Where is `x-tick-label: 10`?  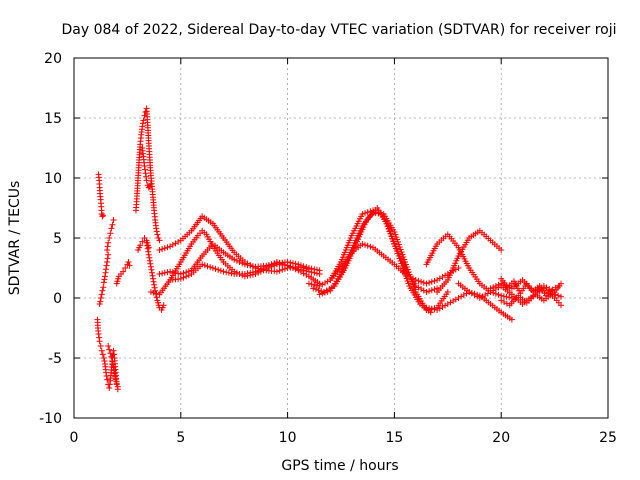 x-tick-label: 10 is located at coordinates (288, 438).